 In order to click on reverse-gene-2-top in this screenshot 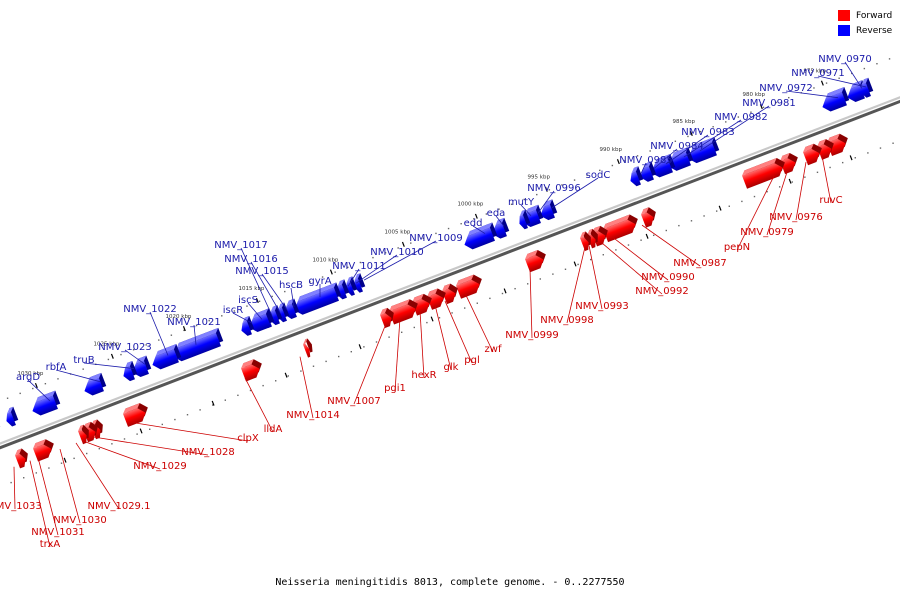, I will do `click(835, 93)`.